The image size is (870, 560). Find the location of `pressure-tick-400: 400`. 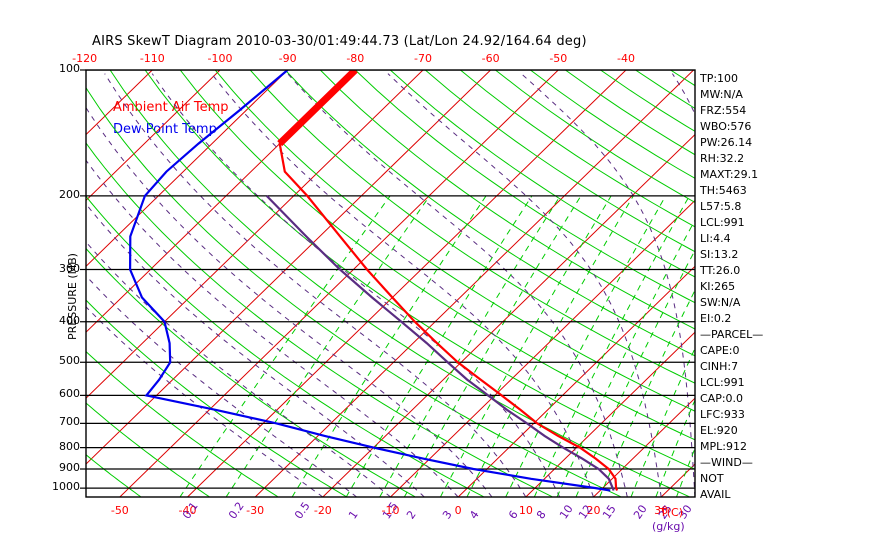

pressure-tick-400: 400 is located at coordinates (69, 320).